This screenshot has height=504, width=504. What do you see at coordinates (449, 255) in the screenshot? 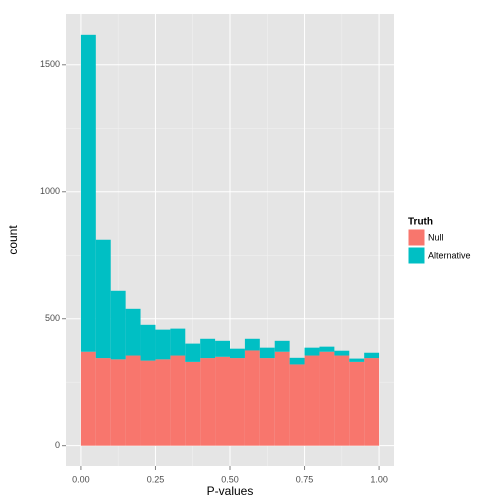
I see `legend-label: Alternative` at bounding box center [449, 255].